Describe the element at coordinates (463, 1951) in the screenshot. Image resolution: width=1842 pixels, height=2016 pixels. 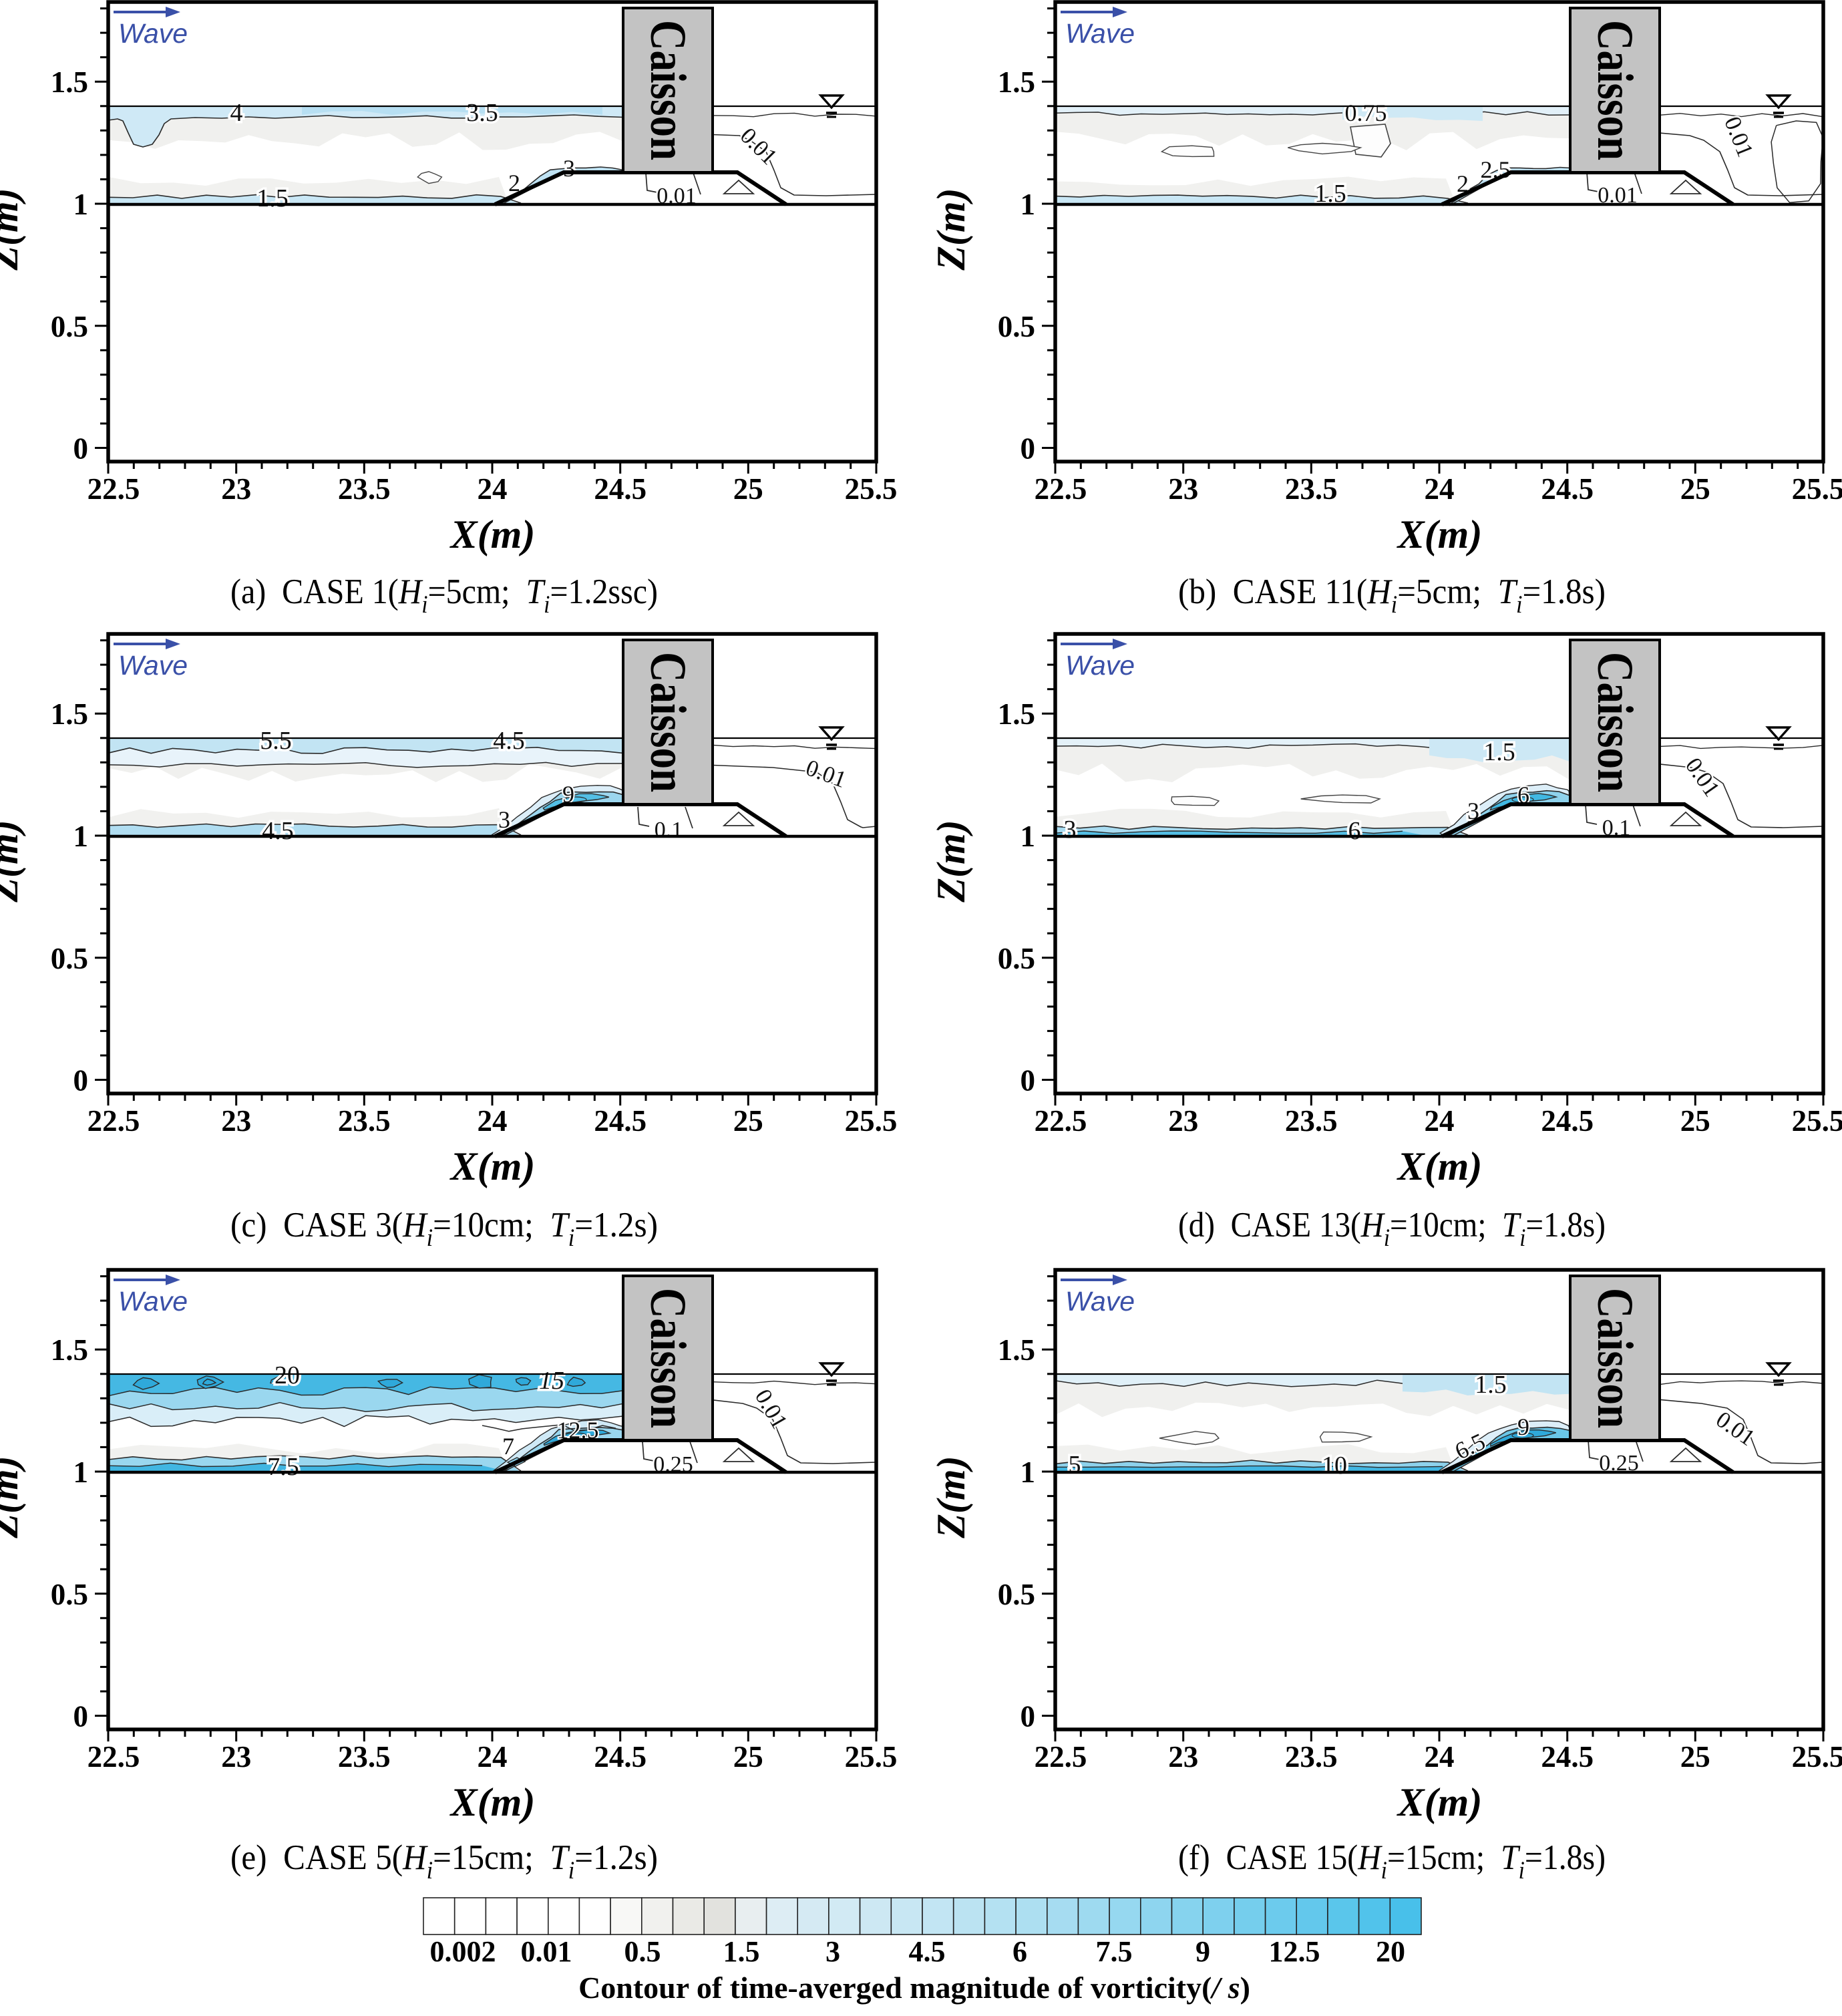
I see `svg-text: 0.002` at that location.